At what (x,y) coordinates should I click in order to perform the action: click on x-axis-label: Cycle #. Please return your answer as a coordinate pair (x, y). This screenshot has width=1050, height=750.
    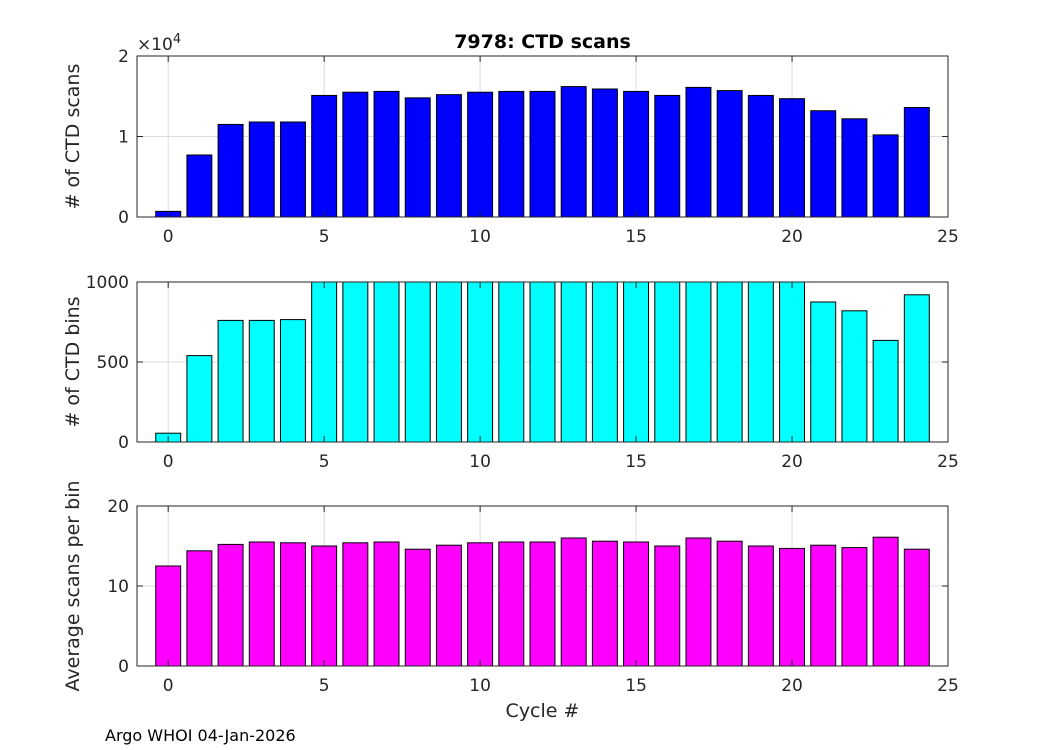
    Looking at the image, I should click on (543, 711).